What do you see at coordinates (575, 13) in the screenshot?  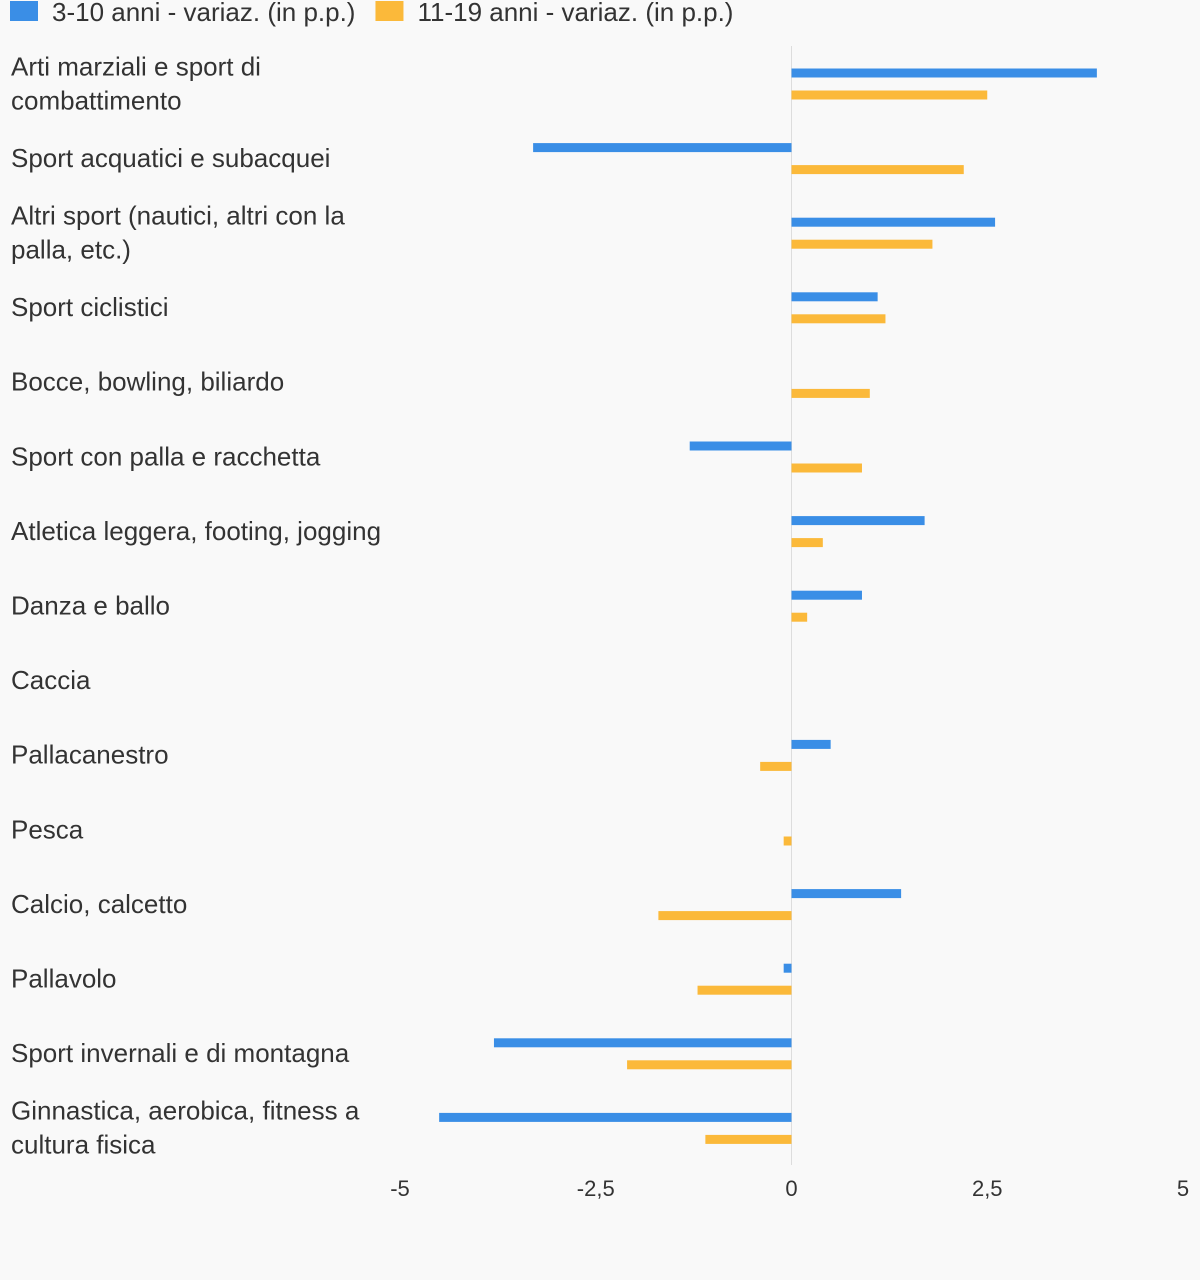 I see `legend-label: 11-19 anni - variaz. (in p.p.)` at bounding box center [575, 13].